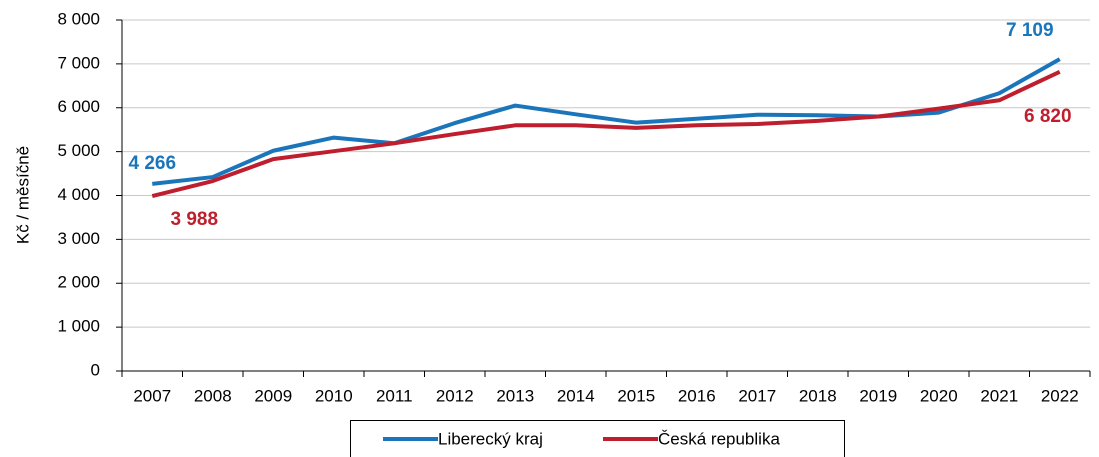 Image resolution: width=1099 pixels, height=457 pixels. Describe the element at coordinates (719, 438) in the screenshot. I see `legend-label: Česká republika` at that location.